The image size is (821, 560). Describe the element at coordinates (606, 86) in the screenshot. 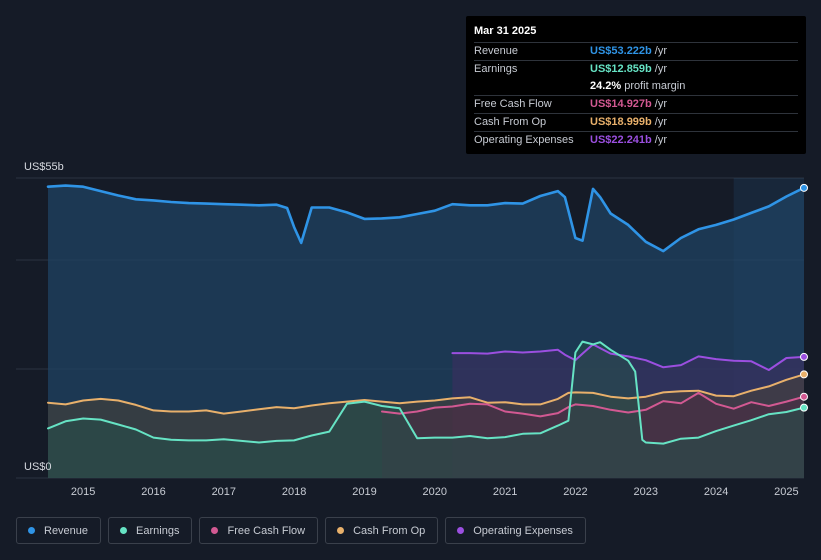

I see `tooltip-row-value: 24.2%` at that location.